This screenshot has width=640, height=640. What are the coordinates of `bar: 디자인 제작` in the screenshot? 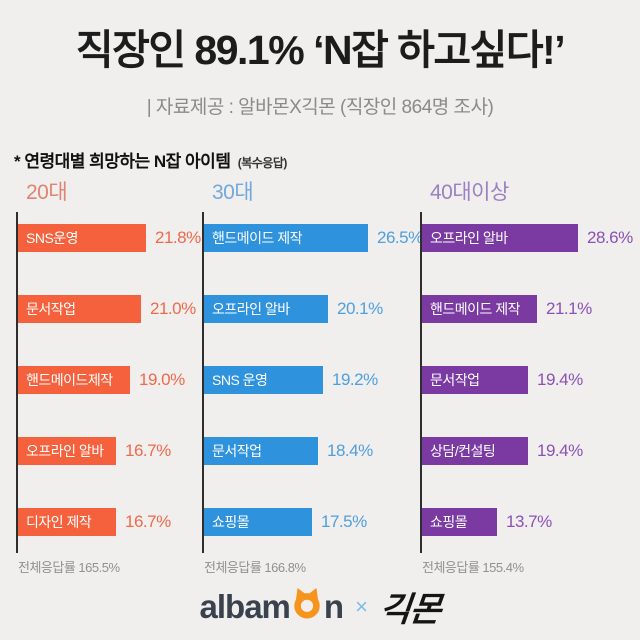 It's located at (67, 522).